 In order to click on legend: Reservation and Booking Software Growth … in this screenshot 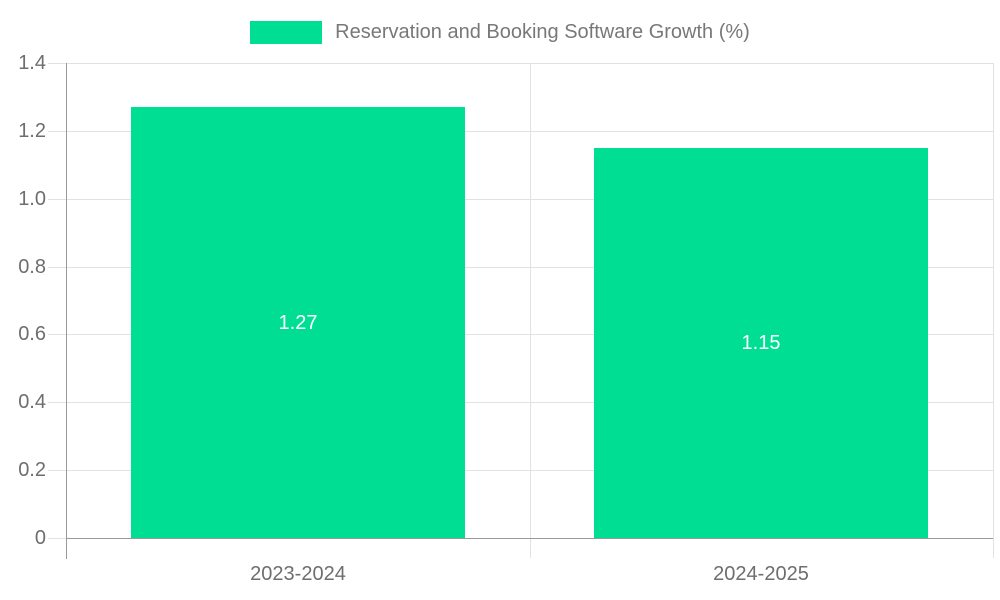, I will do `click(500, 32)`.